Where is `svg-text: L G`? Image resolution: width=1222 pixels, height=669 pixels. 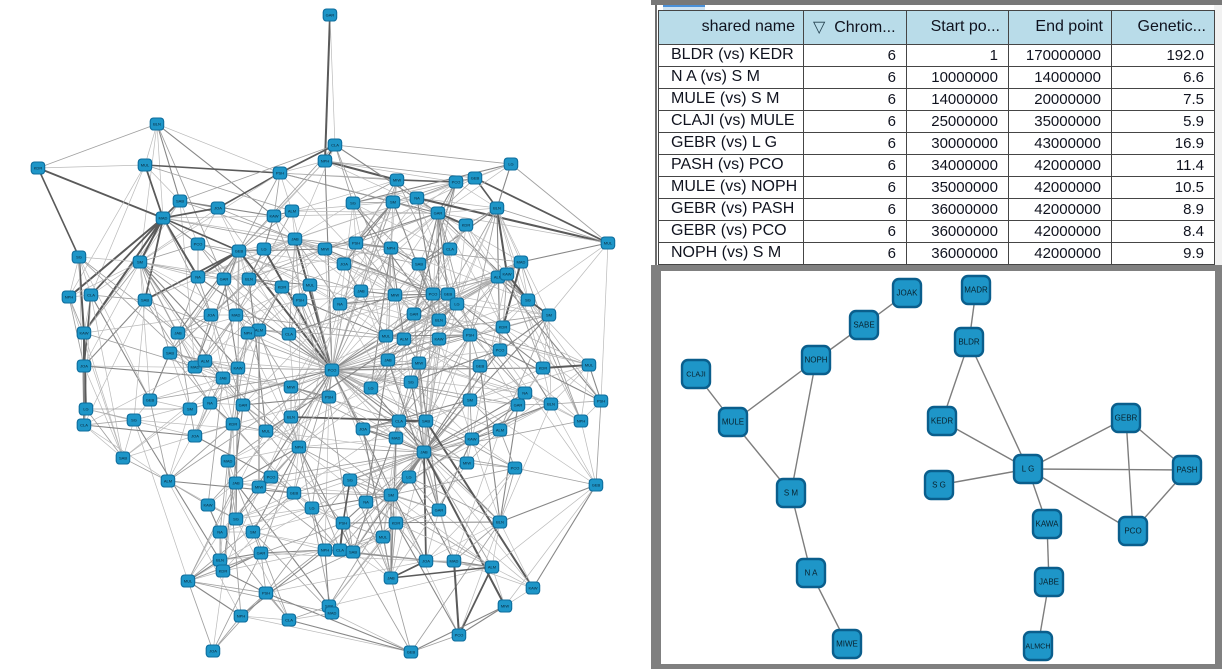
svg-text: L G is located at coordinates (1028, 469).